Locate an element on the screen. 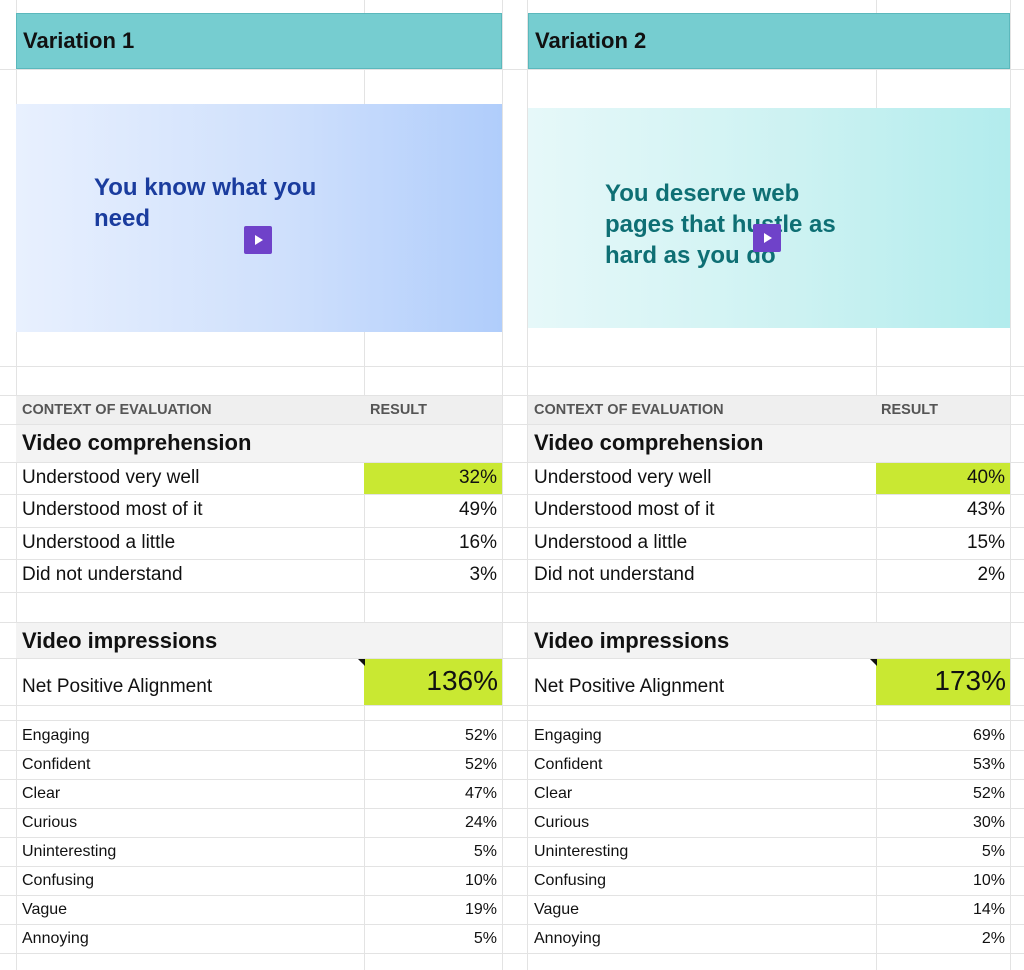  net-positive-value: 173% is located at coordinates (970, 680).